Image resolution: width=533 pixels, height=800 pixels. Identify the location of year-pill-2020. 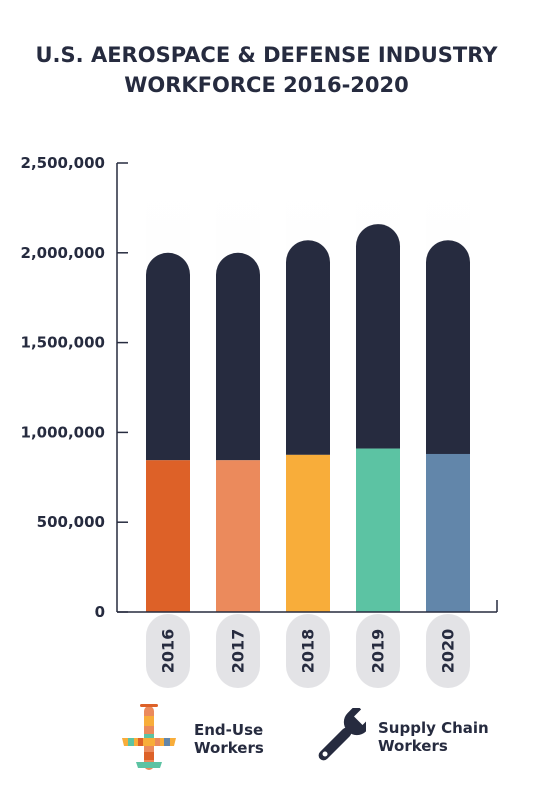
(448, 651).